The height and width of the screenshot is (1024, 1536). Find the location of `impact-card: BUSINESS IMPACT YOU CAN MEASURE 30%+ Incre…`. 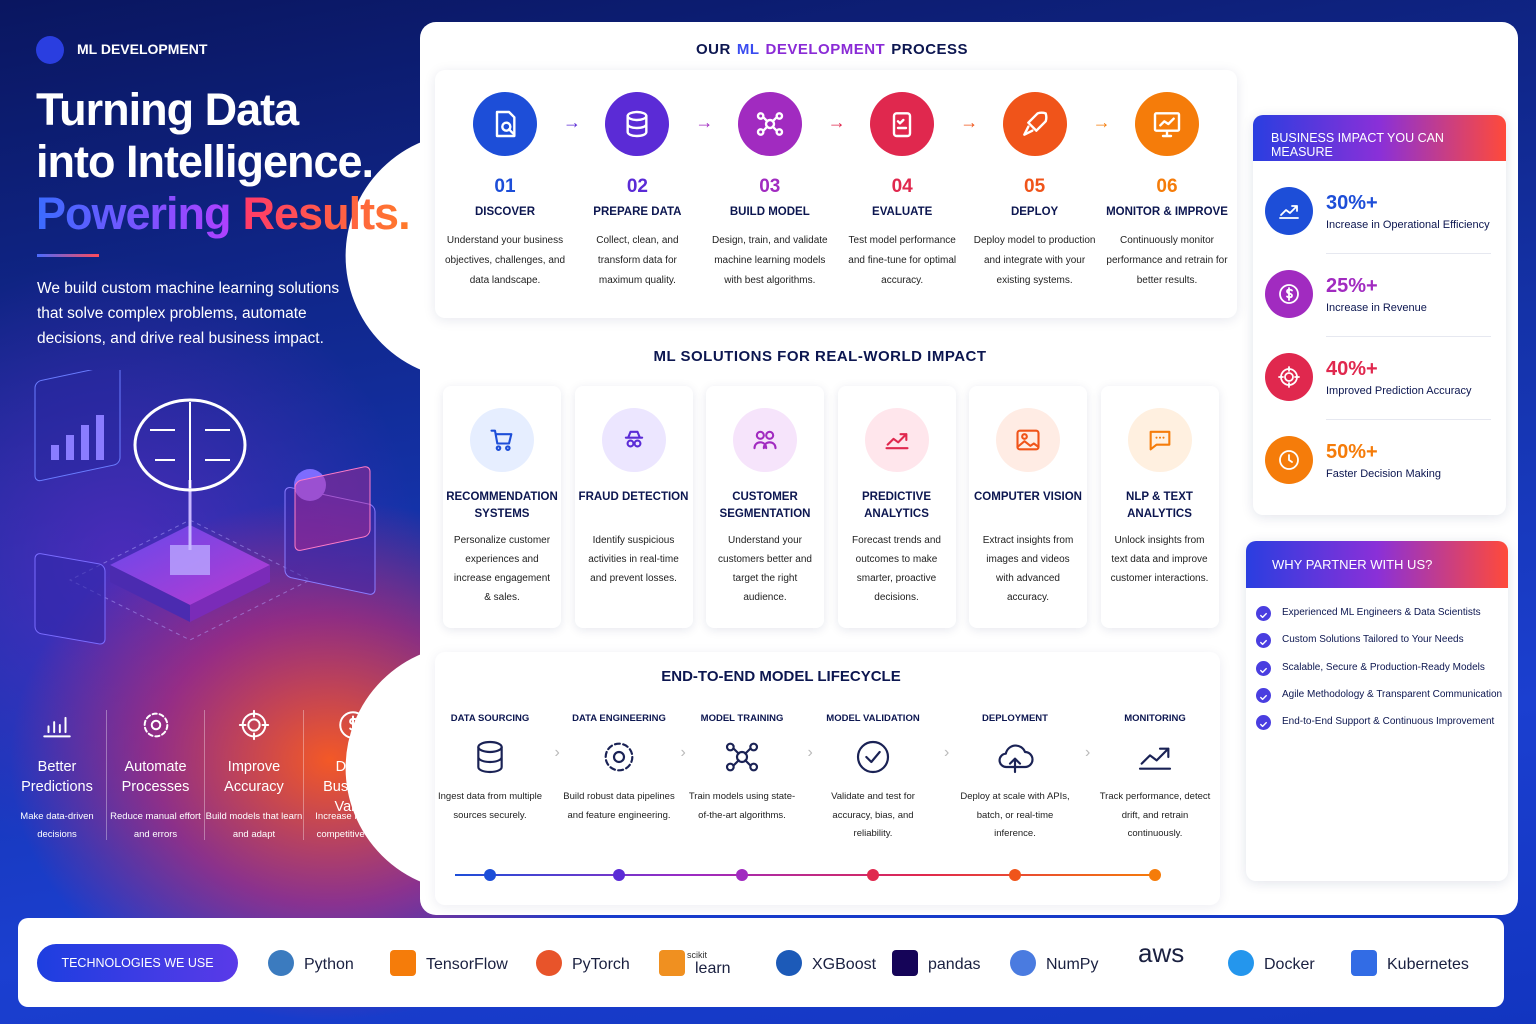

impact-card: BUSINESS IMPACT YOU CAN MEASURE 30%+ Incre… is located at coordinates (1379, 315).